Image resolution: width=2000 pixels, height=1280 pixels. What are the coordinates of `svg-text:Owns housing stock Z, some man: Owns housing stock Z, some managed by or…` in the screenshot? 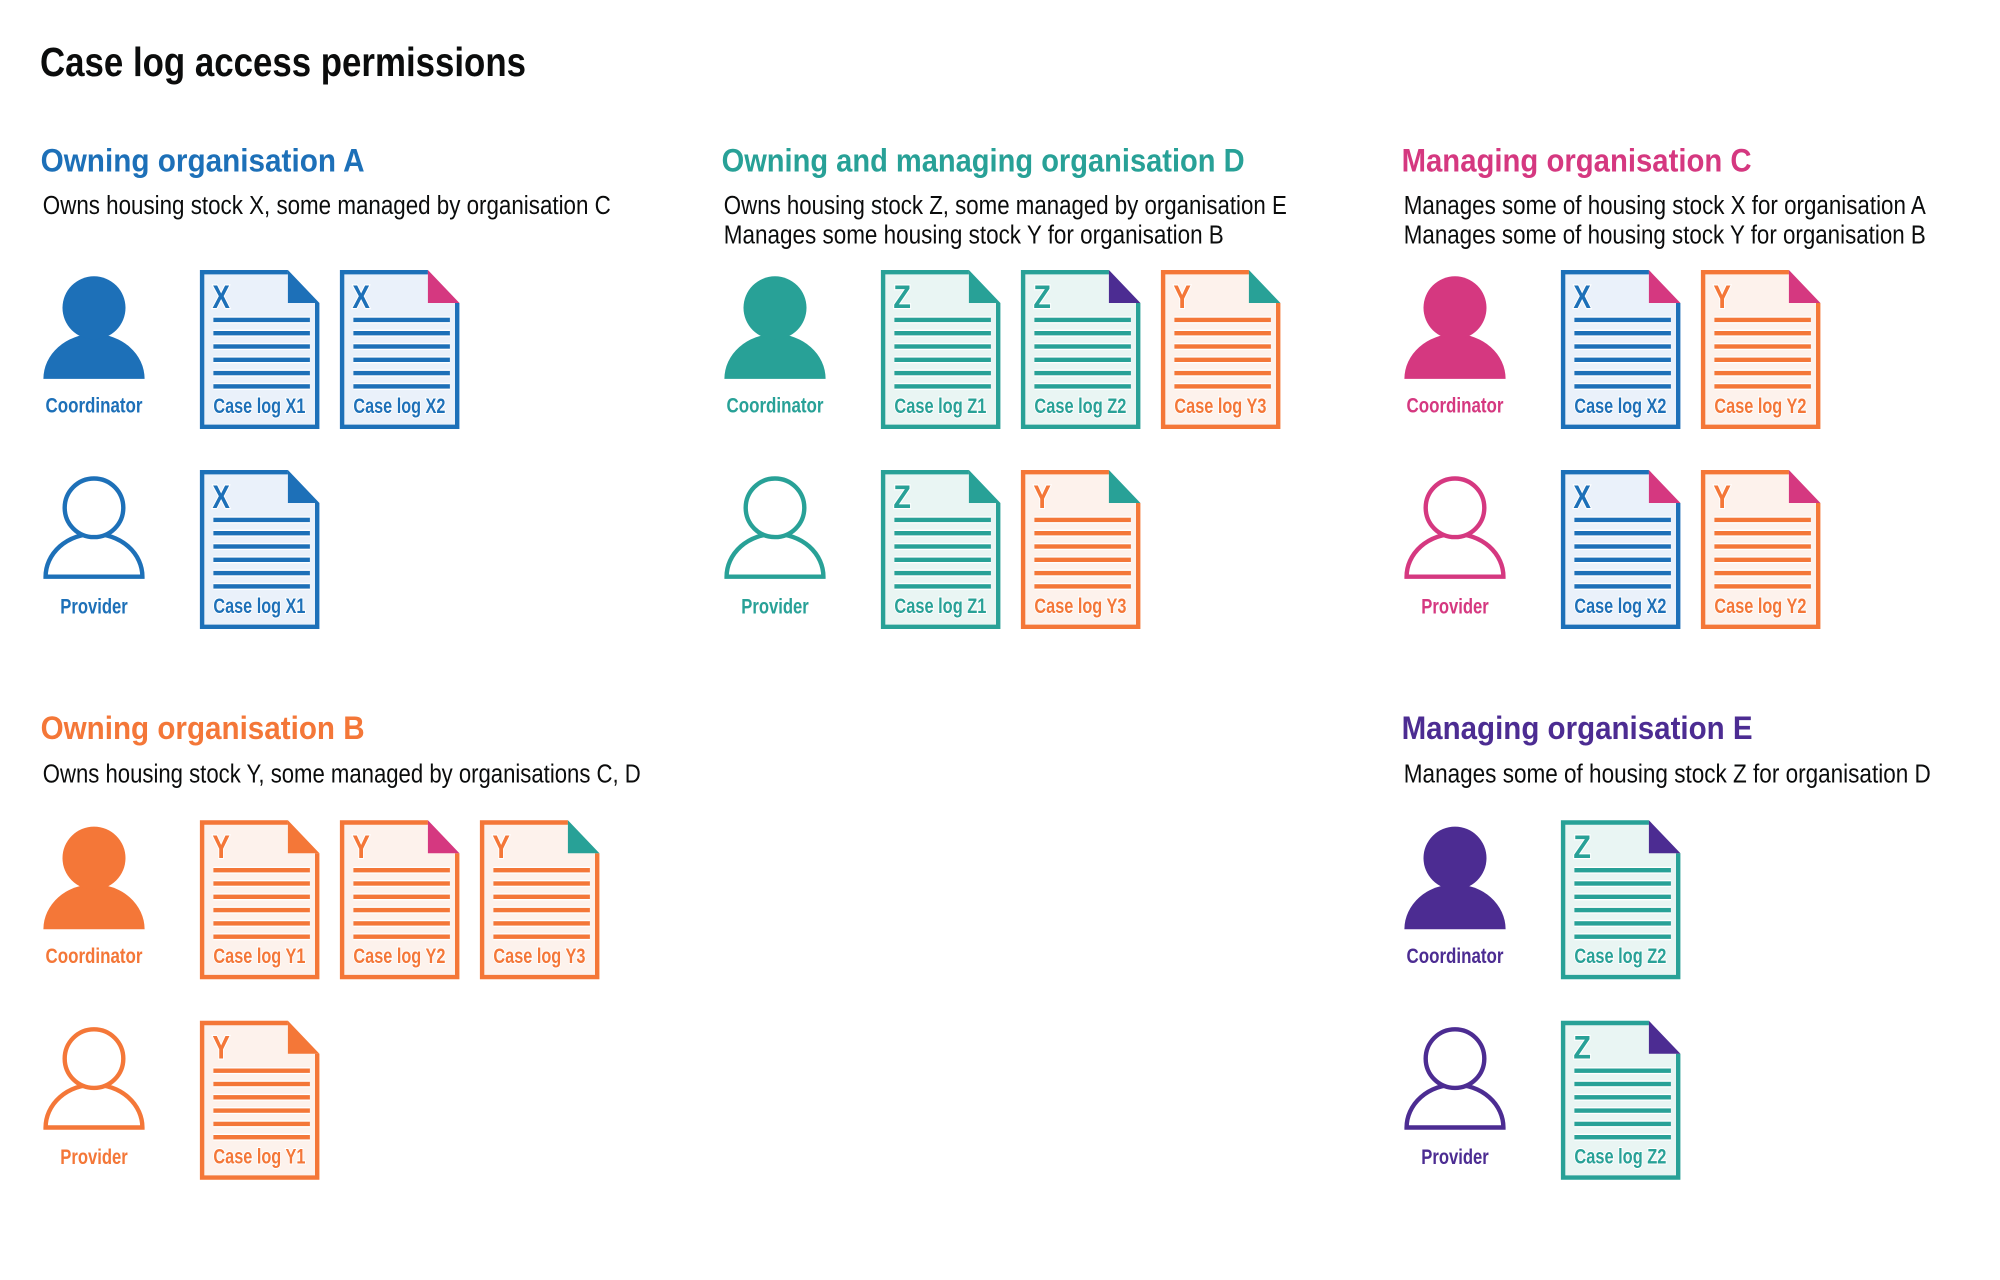 It's located at (1005, 206).